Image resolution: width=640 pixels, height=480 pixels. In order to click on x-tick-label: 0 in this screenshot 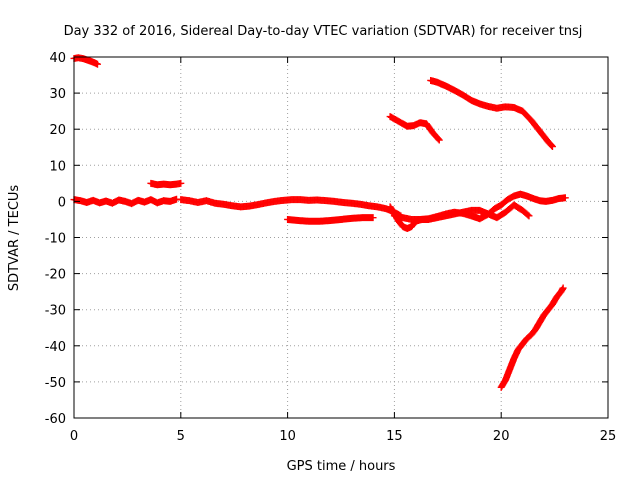, I will do `click(74, 436)`.